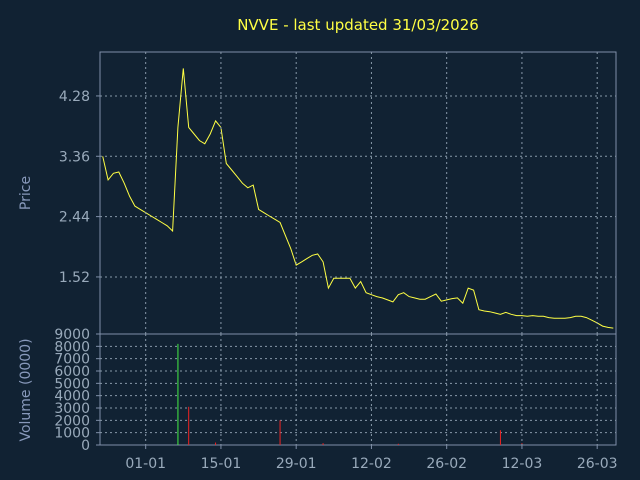  What do you see at coordinates (72, 347) in the screenshot?
I see `volume-tick-label: 8000` at bounding box center [72, 347].